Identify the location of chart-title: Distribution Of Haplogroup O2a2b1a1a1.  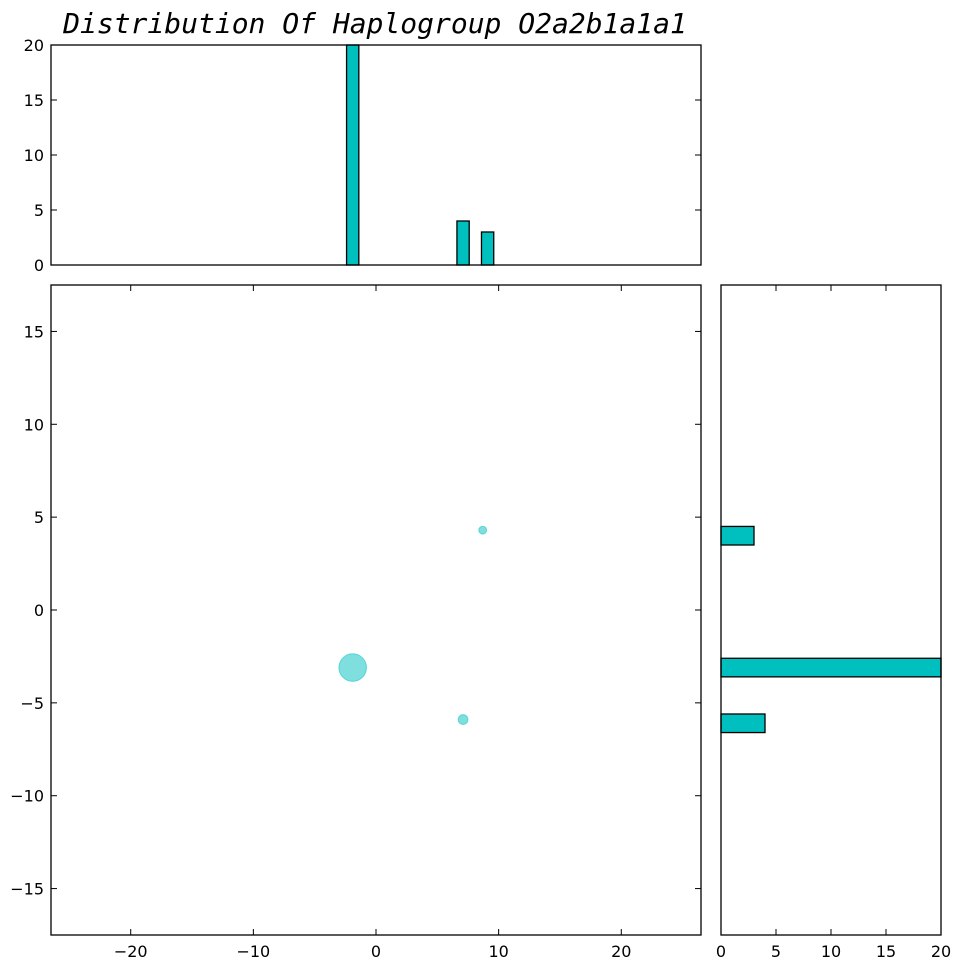
(374, 23).